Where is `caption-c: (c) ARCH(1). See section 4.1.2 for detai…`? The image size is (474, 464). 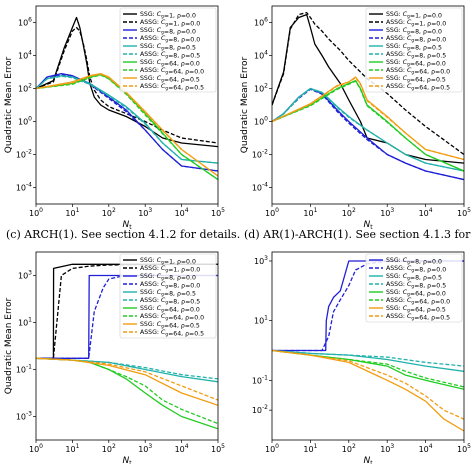 caption-c: (c) ARCH(1). See section 4.1.2 for detai… is located at coordinates (123, 234).